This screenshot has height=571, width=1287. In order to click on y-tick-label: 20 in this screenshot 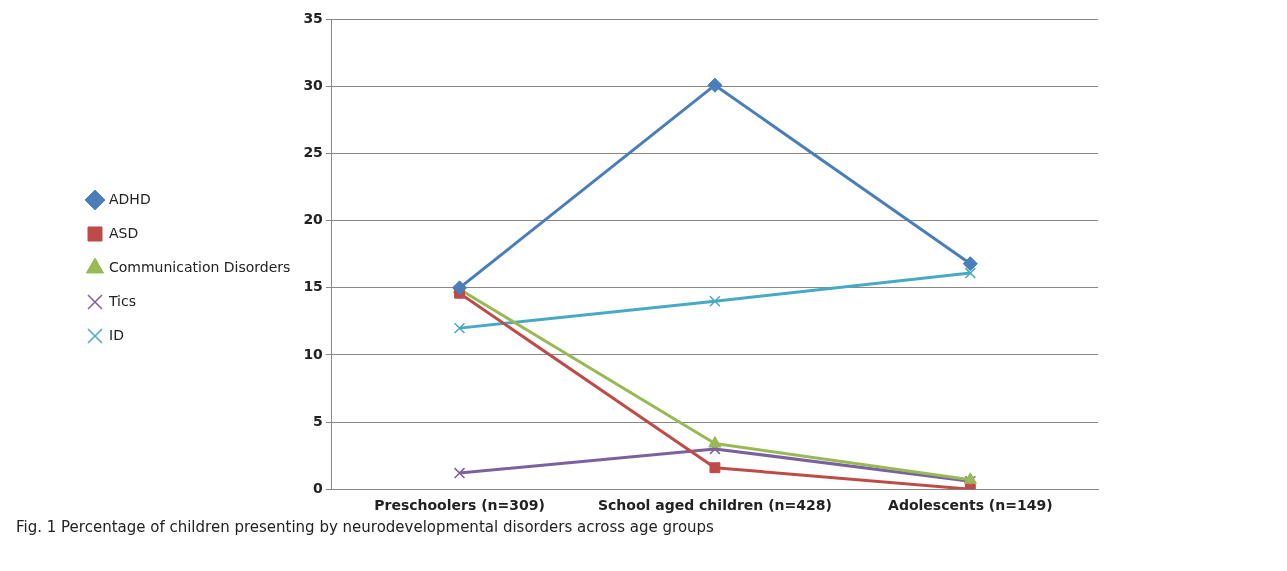, I will do `click(313, 219)`.